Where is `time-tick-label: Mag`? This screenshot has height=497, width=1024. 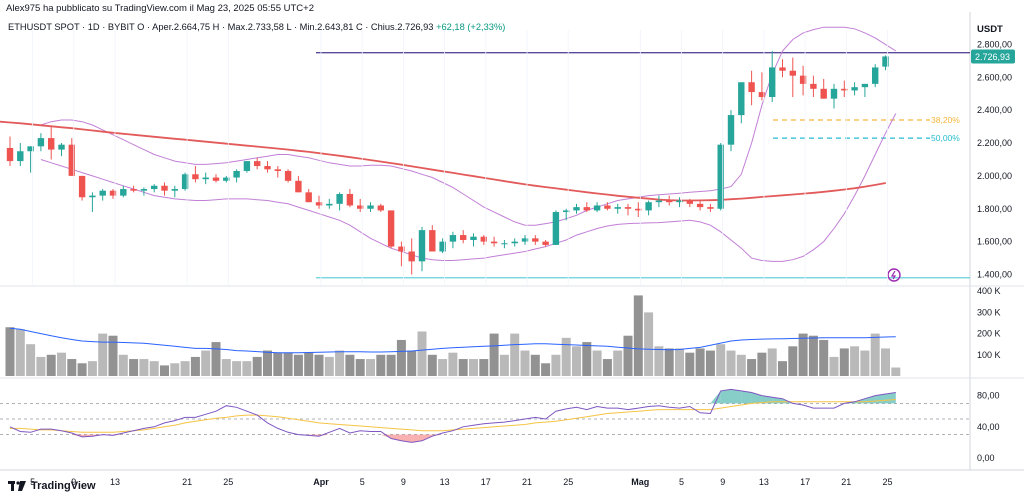
time-tick-label: Mag is located at coordinates (640, 482).